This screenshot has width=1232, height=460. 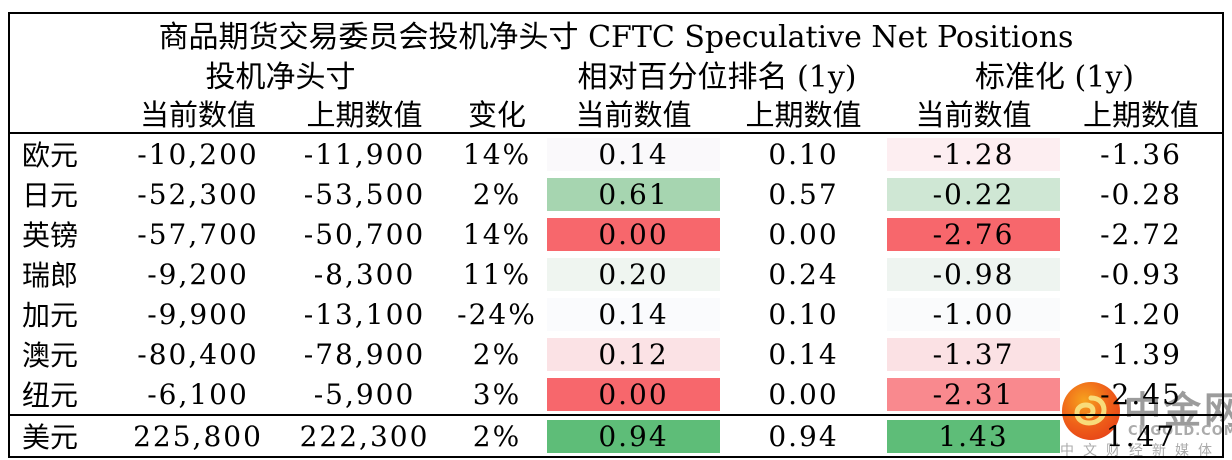 What do you see at coordinates (364, 394) in the screenshot?
I see `spec-previous-cell: -5,900` at bounding box center [364, 394].